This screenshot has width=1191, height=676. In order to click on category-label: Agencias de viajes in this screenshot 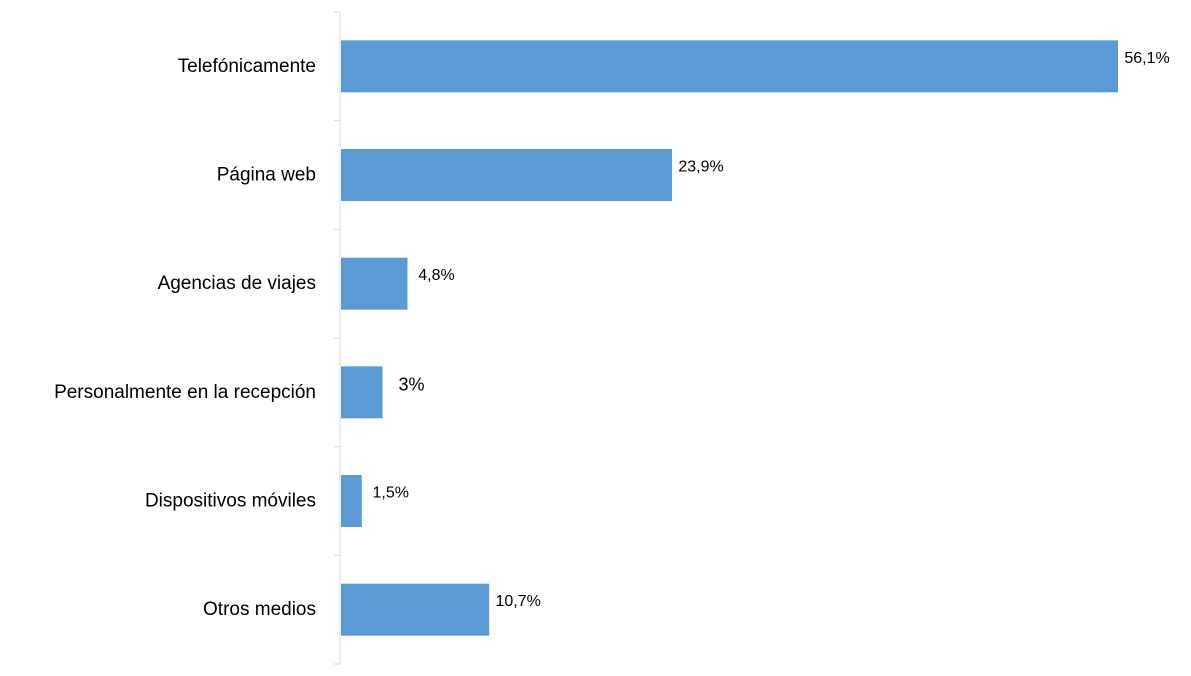, I will do `click(237, 283)`.